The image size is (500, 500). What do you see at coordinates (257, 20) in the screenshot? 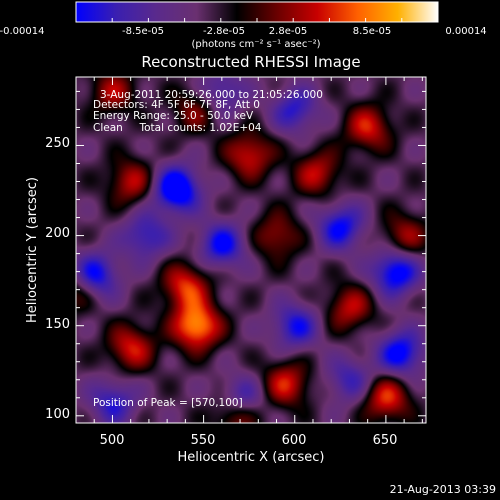
I see `colorbar-ticks` at bounding box center [257, 20].